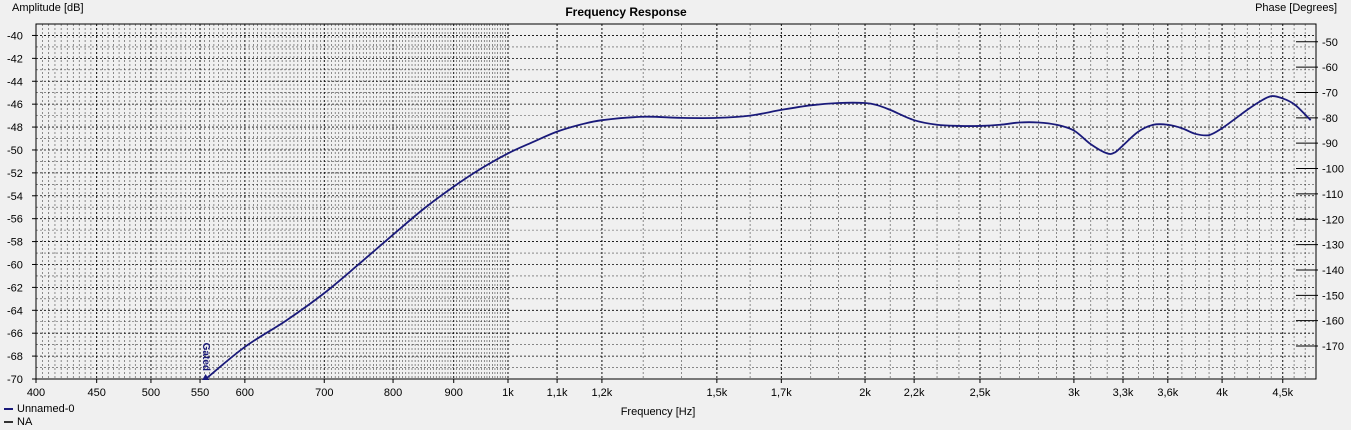 The height and width of the screenshot is (430, 1351). I want to click on legend-item-series-0: Unnamed-0, so click(39, 409).